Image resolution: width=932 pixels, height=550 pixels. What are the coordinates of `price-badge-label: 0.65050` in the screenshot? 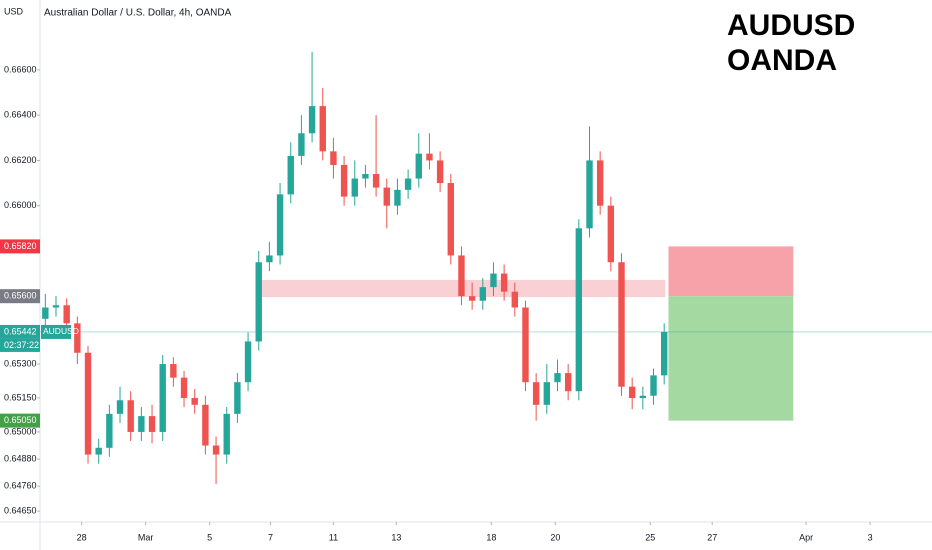 It's located at (20, 420).